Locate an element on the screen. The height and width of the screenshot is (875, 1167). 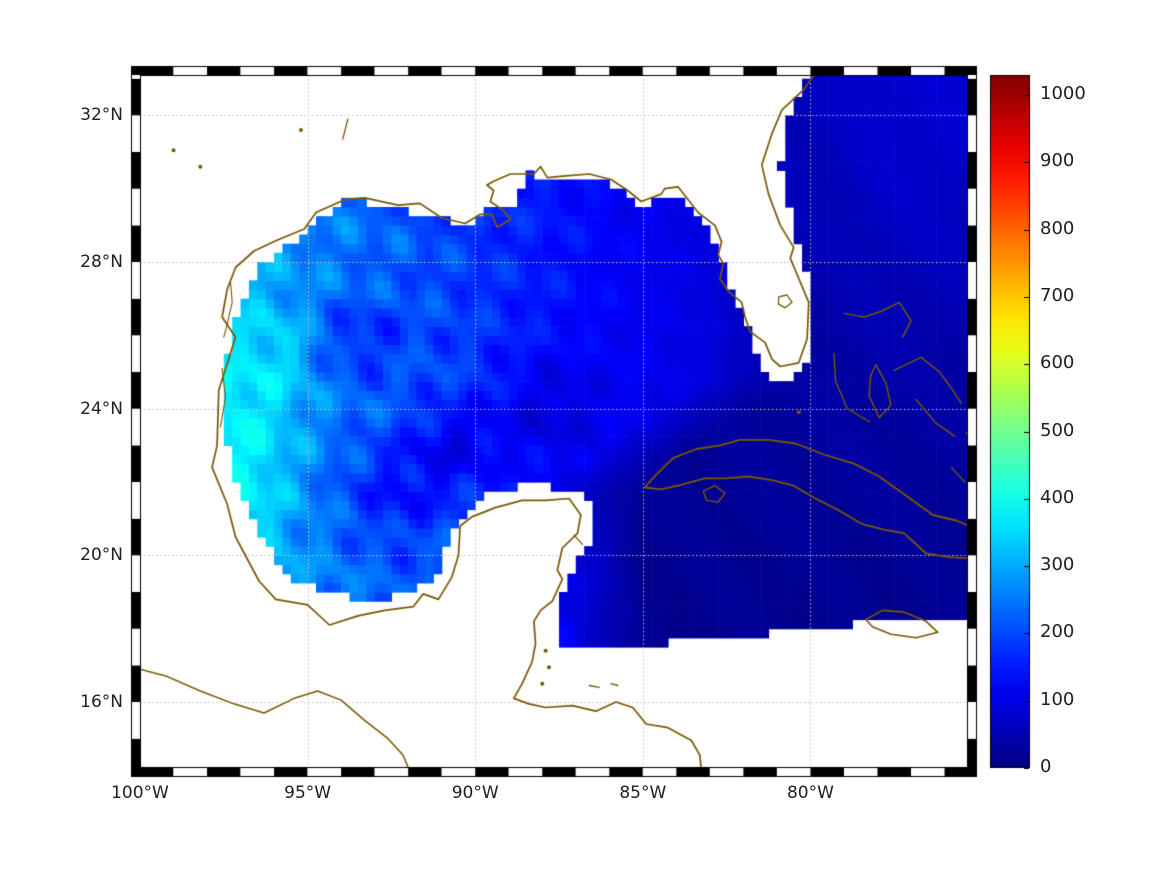
x-tick-label: 85°W is located at coordinates (643, 793).